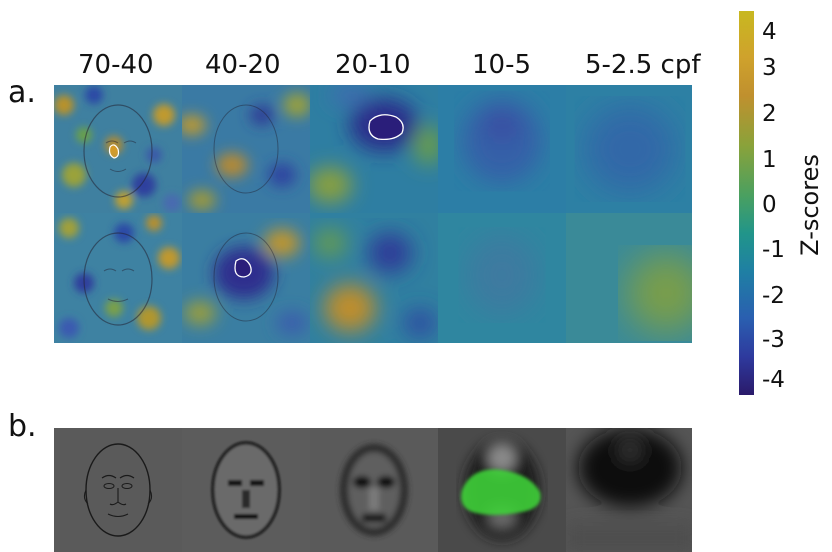  Describe the element at coordinates (243, 65) in the screenshot. I see `band-label-40-20: 40-20` at that location.